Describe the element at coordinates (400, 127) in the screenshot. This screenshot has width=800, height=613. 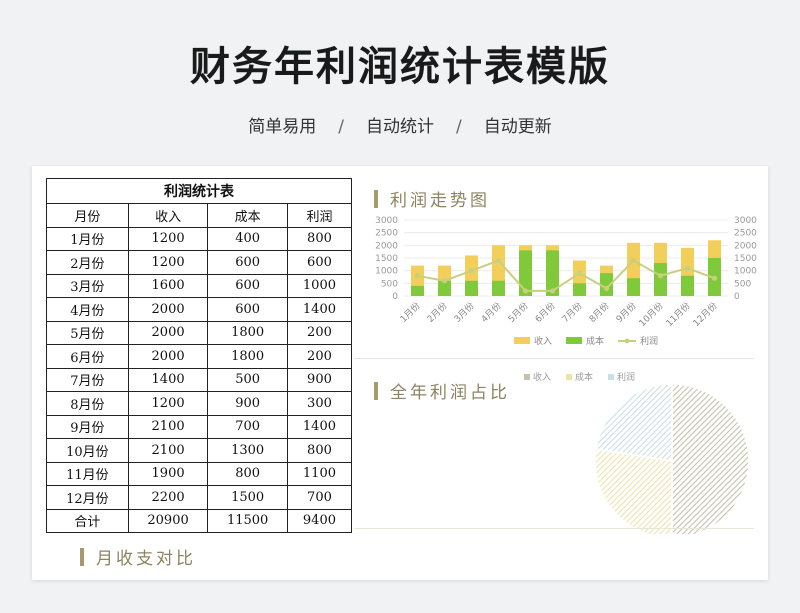
I see `feature-auto-stat: 自动统计` at that location.